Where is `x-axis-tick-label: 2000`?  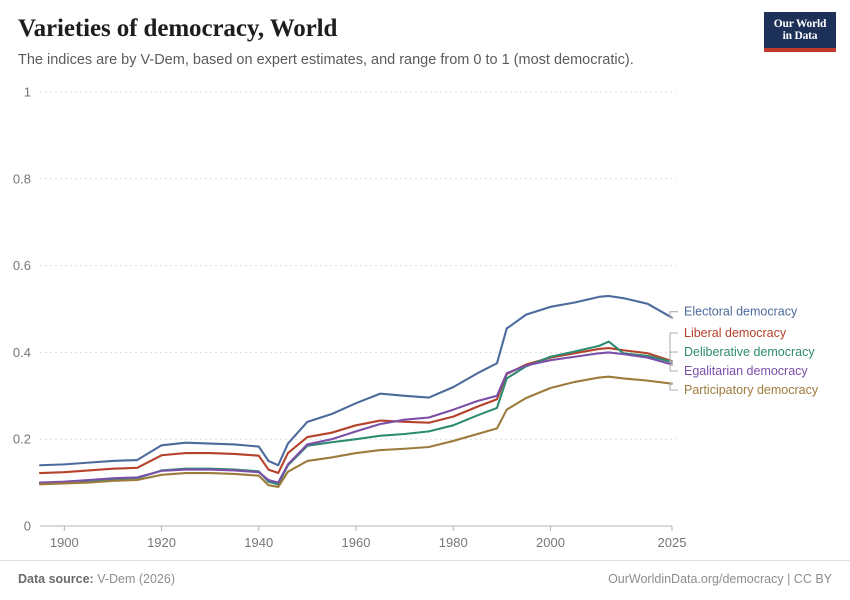 x-axis-tick-label: 2000 is located at coordinates (550, 542).